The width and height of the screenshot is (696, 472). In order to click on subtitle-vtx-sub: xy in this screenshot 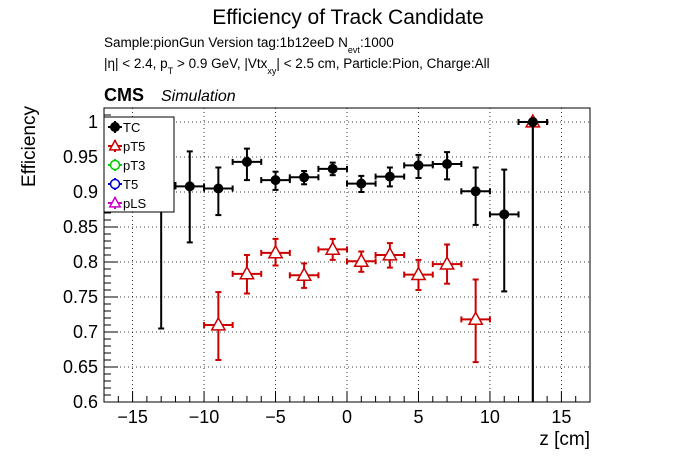, I will do `click(272, 71)`.